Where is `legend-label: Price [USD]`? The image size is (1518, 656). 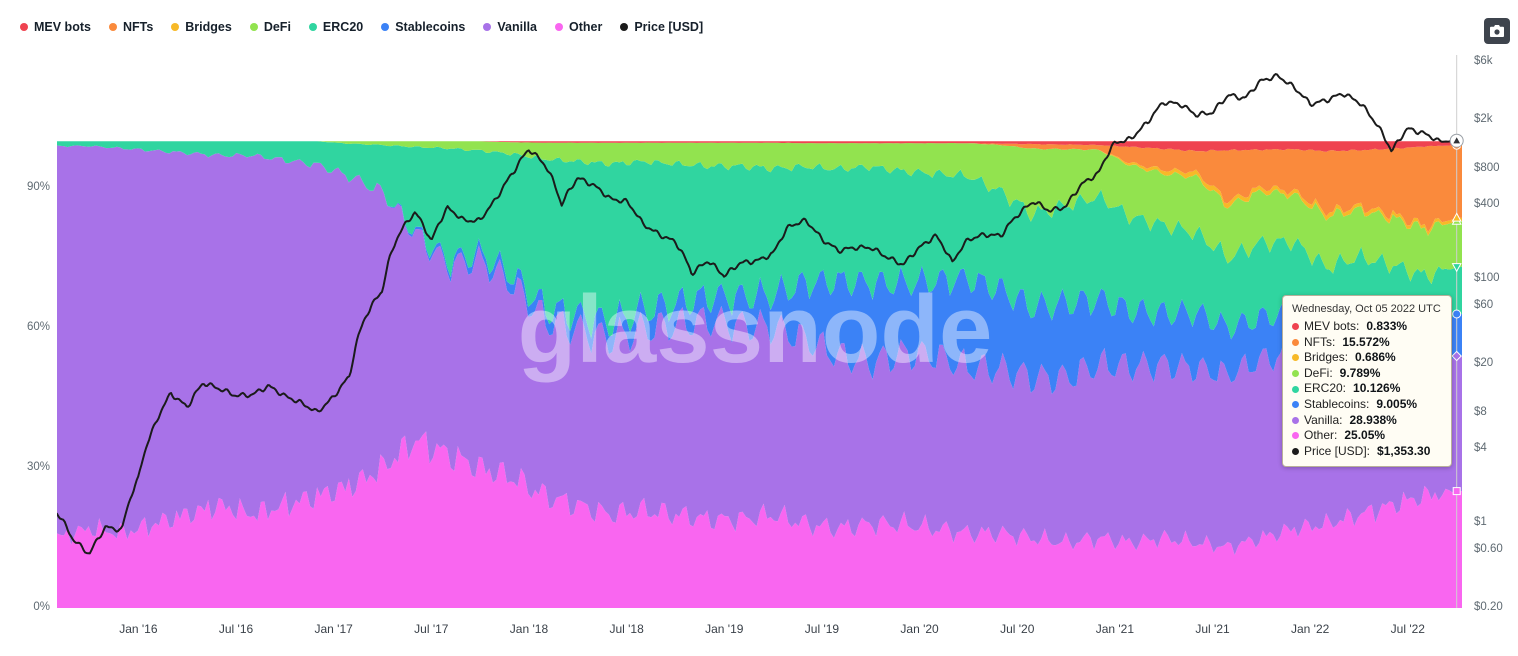 legend-label: Price [USD] is located at coordinates (669, 27).